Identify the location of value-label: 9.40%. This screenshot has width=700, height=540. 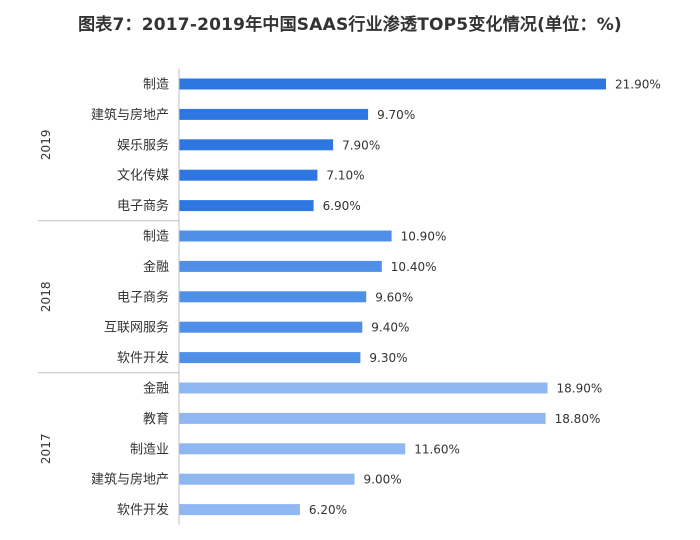
(390, 328).